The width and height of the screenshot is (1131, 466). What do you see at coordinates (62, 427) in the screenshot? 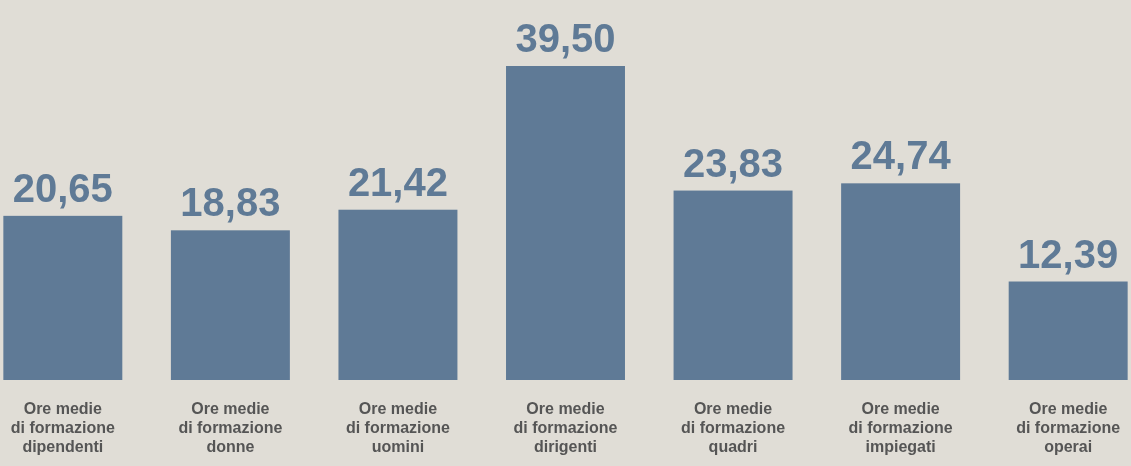
I see `x-tick-label: Ore medie di formazione dipendenti` at bounding box center [62, 427].